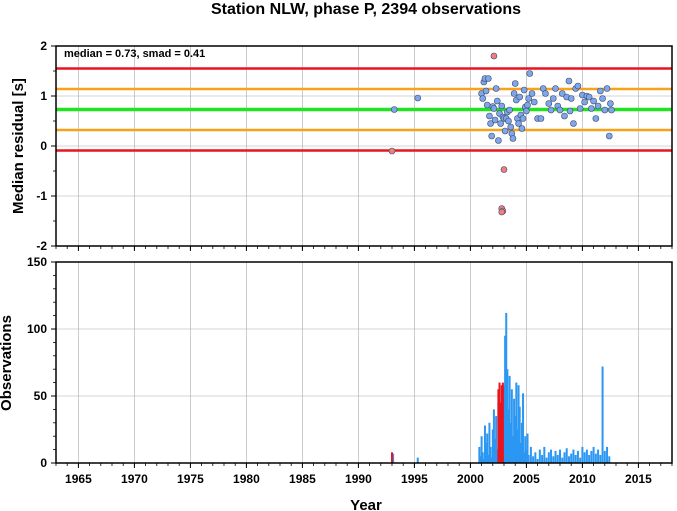  Describe the element at coordinates (246, 479) in the screenshot. I see `x-tick-label: 1980` at that location.